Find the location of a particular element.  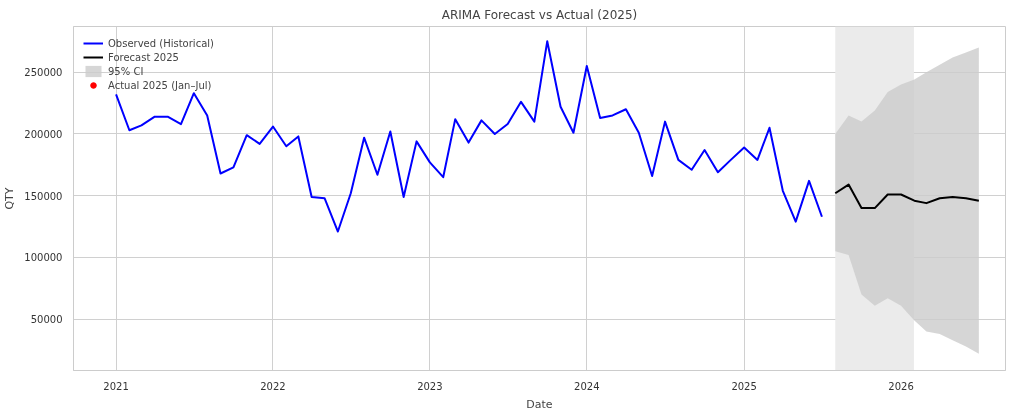

x-tick-label: 2025 is located at coordinates (744, 386).